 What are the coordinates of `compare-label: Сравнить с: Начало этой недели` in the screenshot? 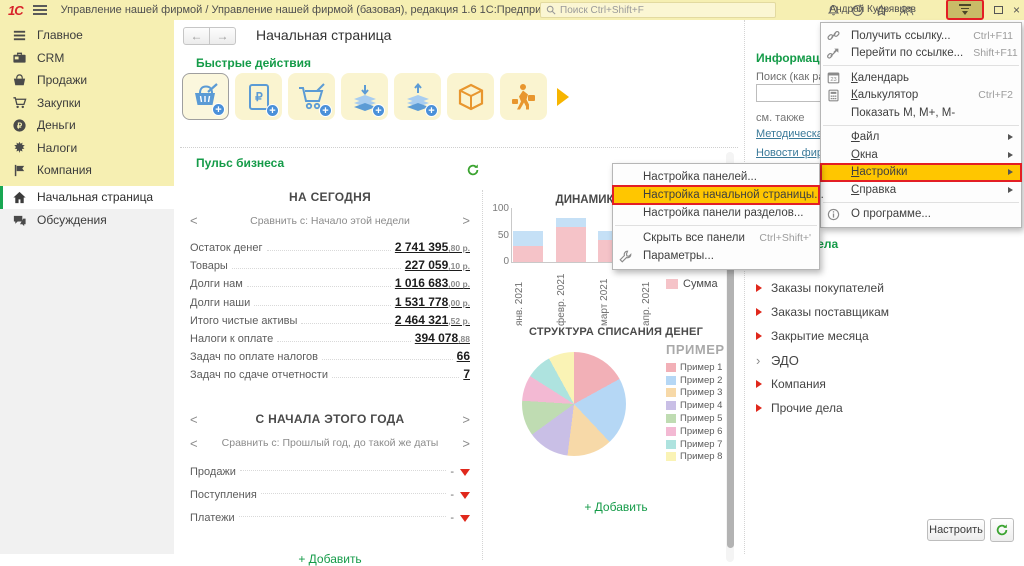 It's located at (330, 220).